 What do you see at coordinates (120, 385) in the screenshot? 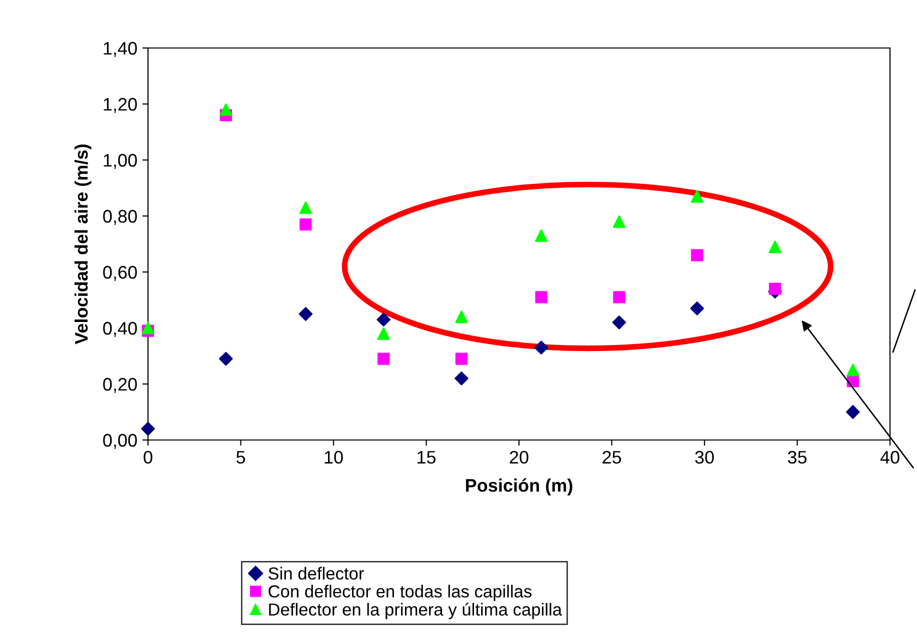
I see `y-tick-label: 0,20` at bounding box center [120, 385].